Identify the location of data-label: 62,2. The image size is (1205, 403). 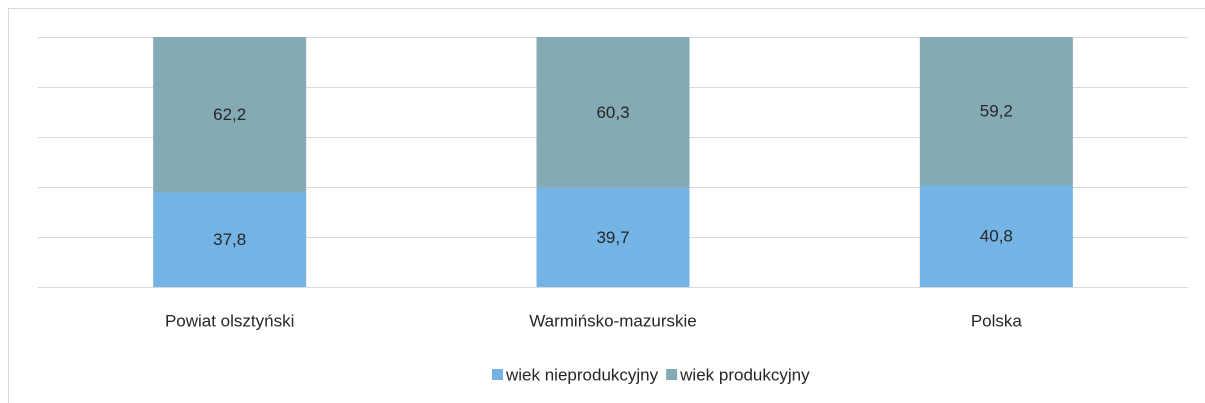
(229, 114).